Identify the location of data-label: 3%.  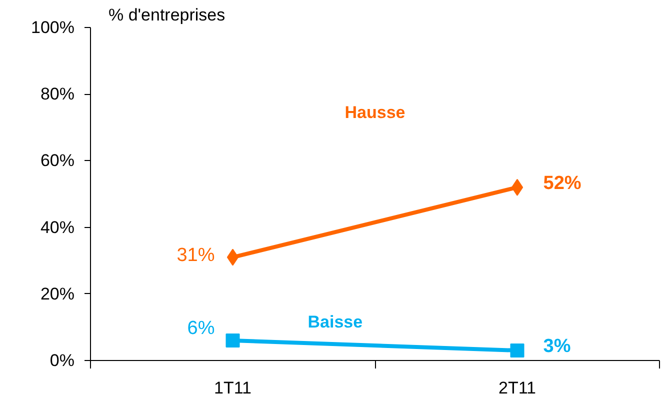
(557, 347).